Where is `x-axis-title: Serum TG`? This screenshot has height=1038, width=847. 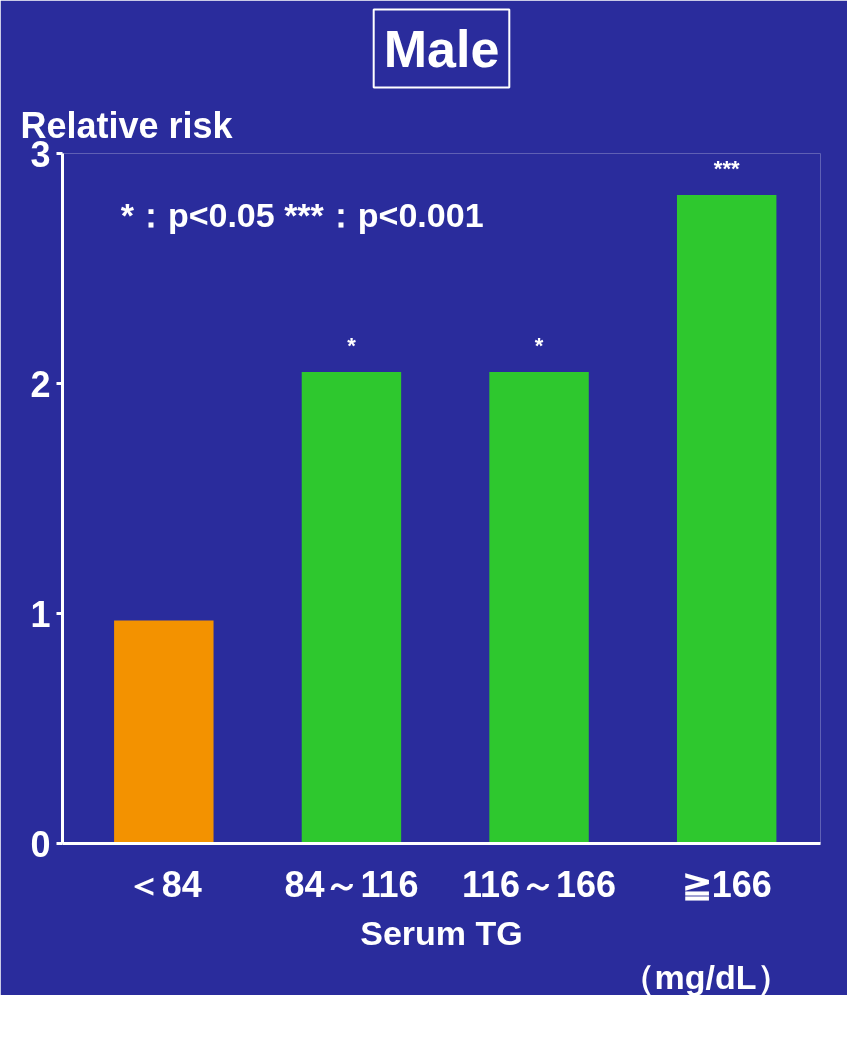
x-axis-title: Serum TG is located at coordinates (441, 932).